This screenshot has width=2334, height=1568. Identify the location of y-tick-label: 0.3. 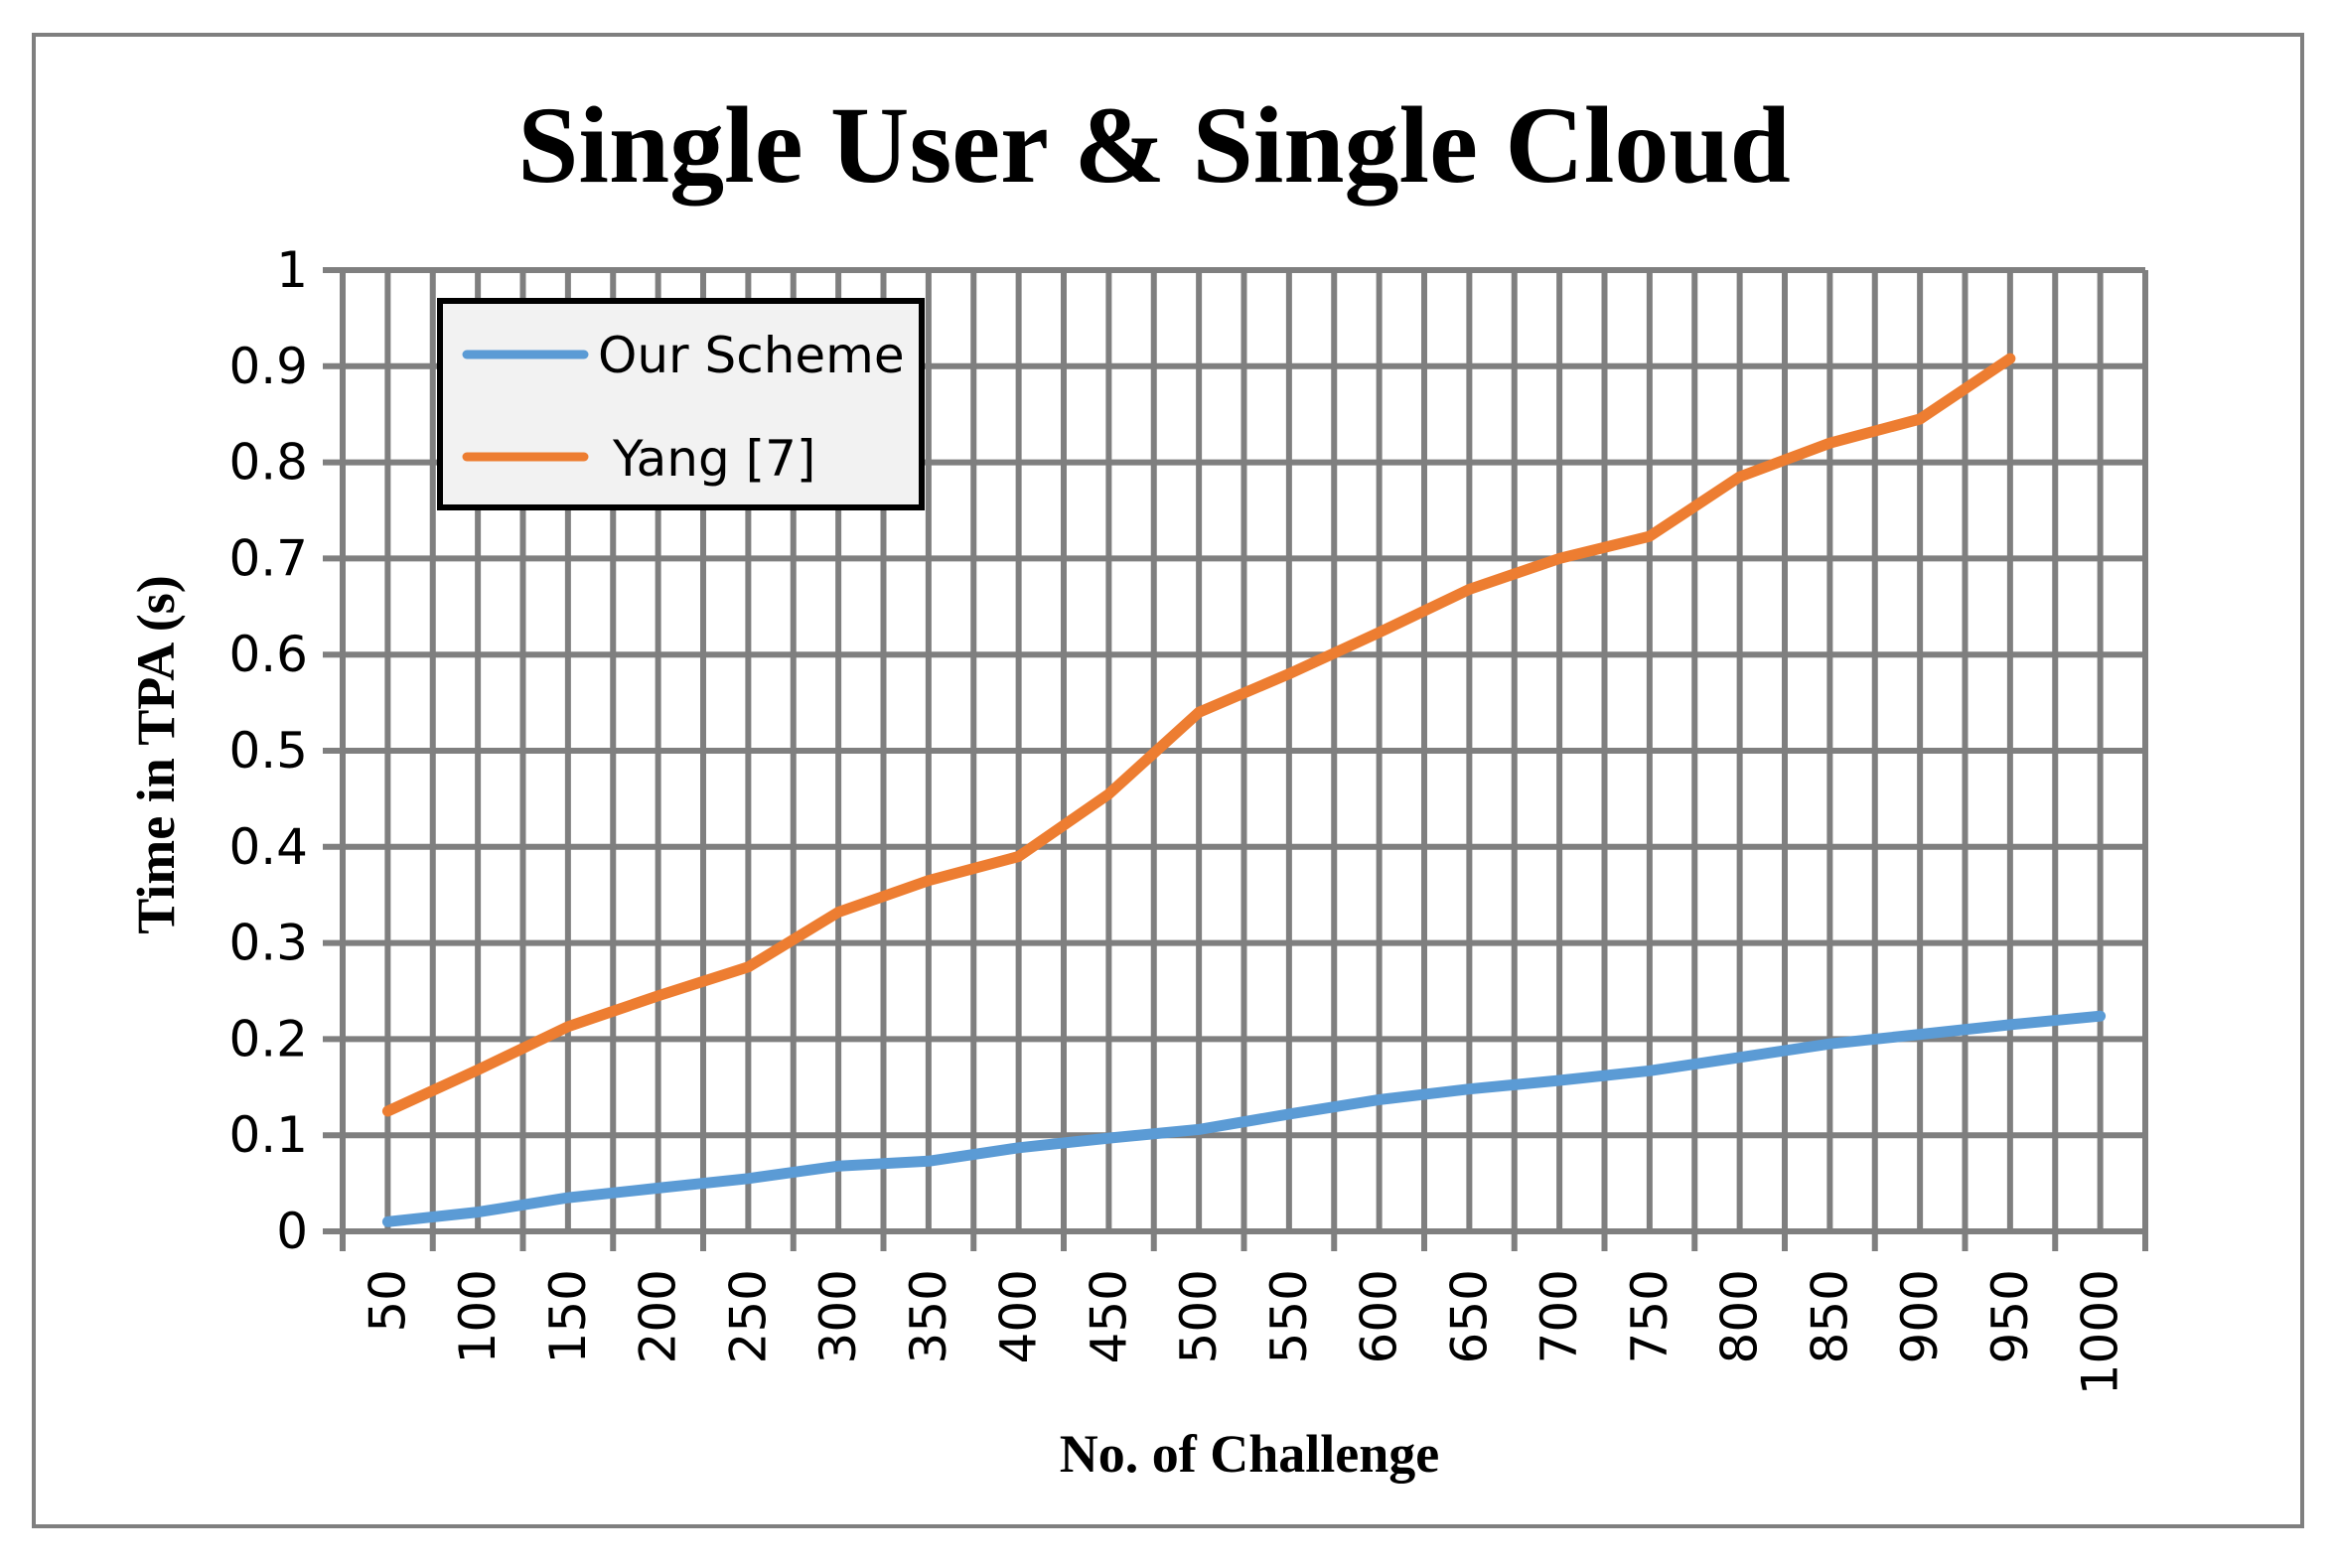
(268, 943).